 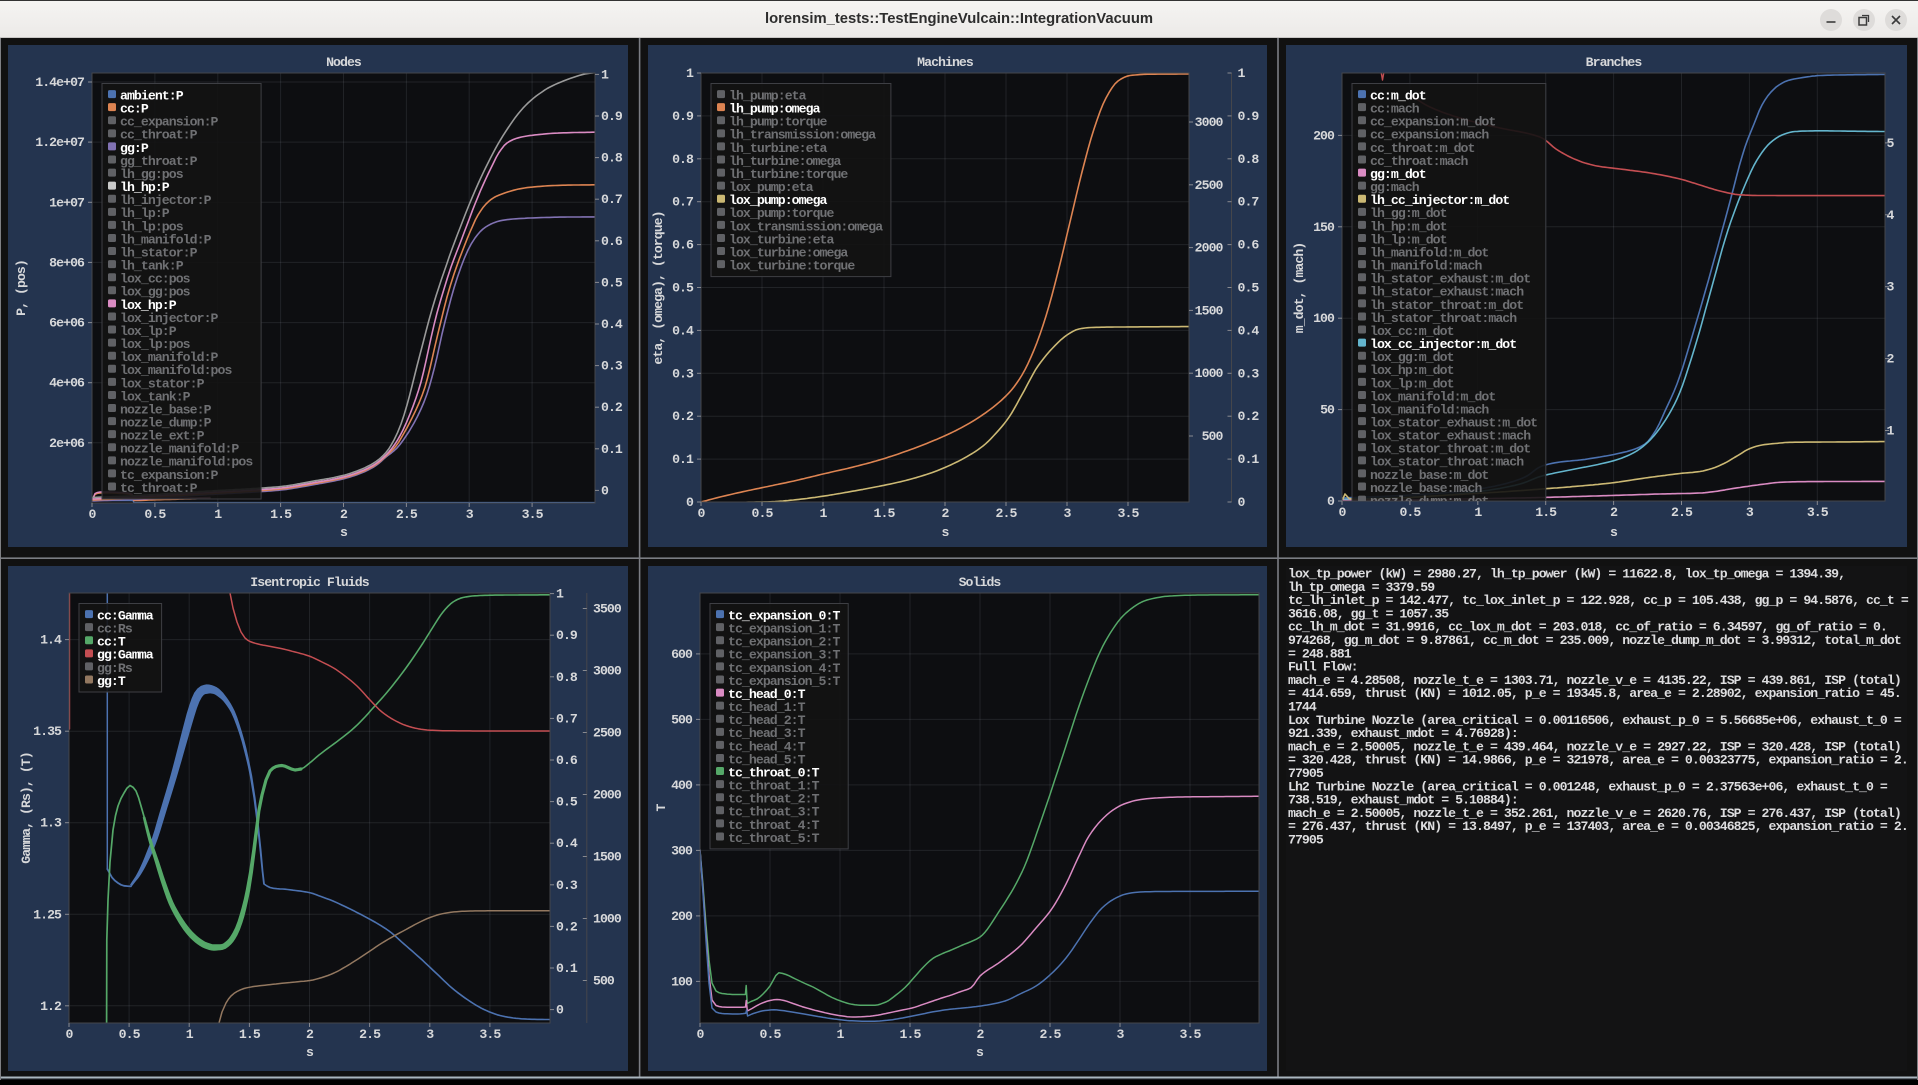 I want to click on svg-text: lh_transmission:omega, so click(x=802, y=135).